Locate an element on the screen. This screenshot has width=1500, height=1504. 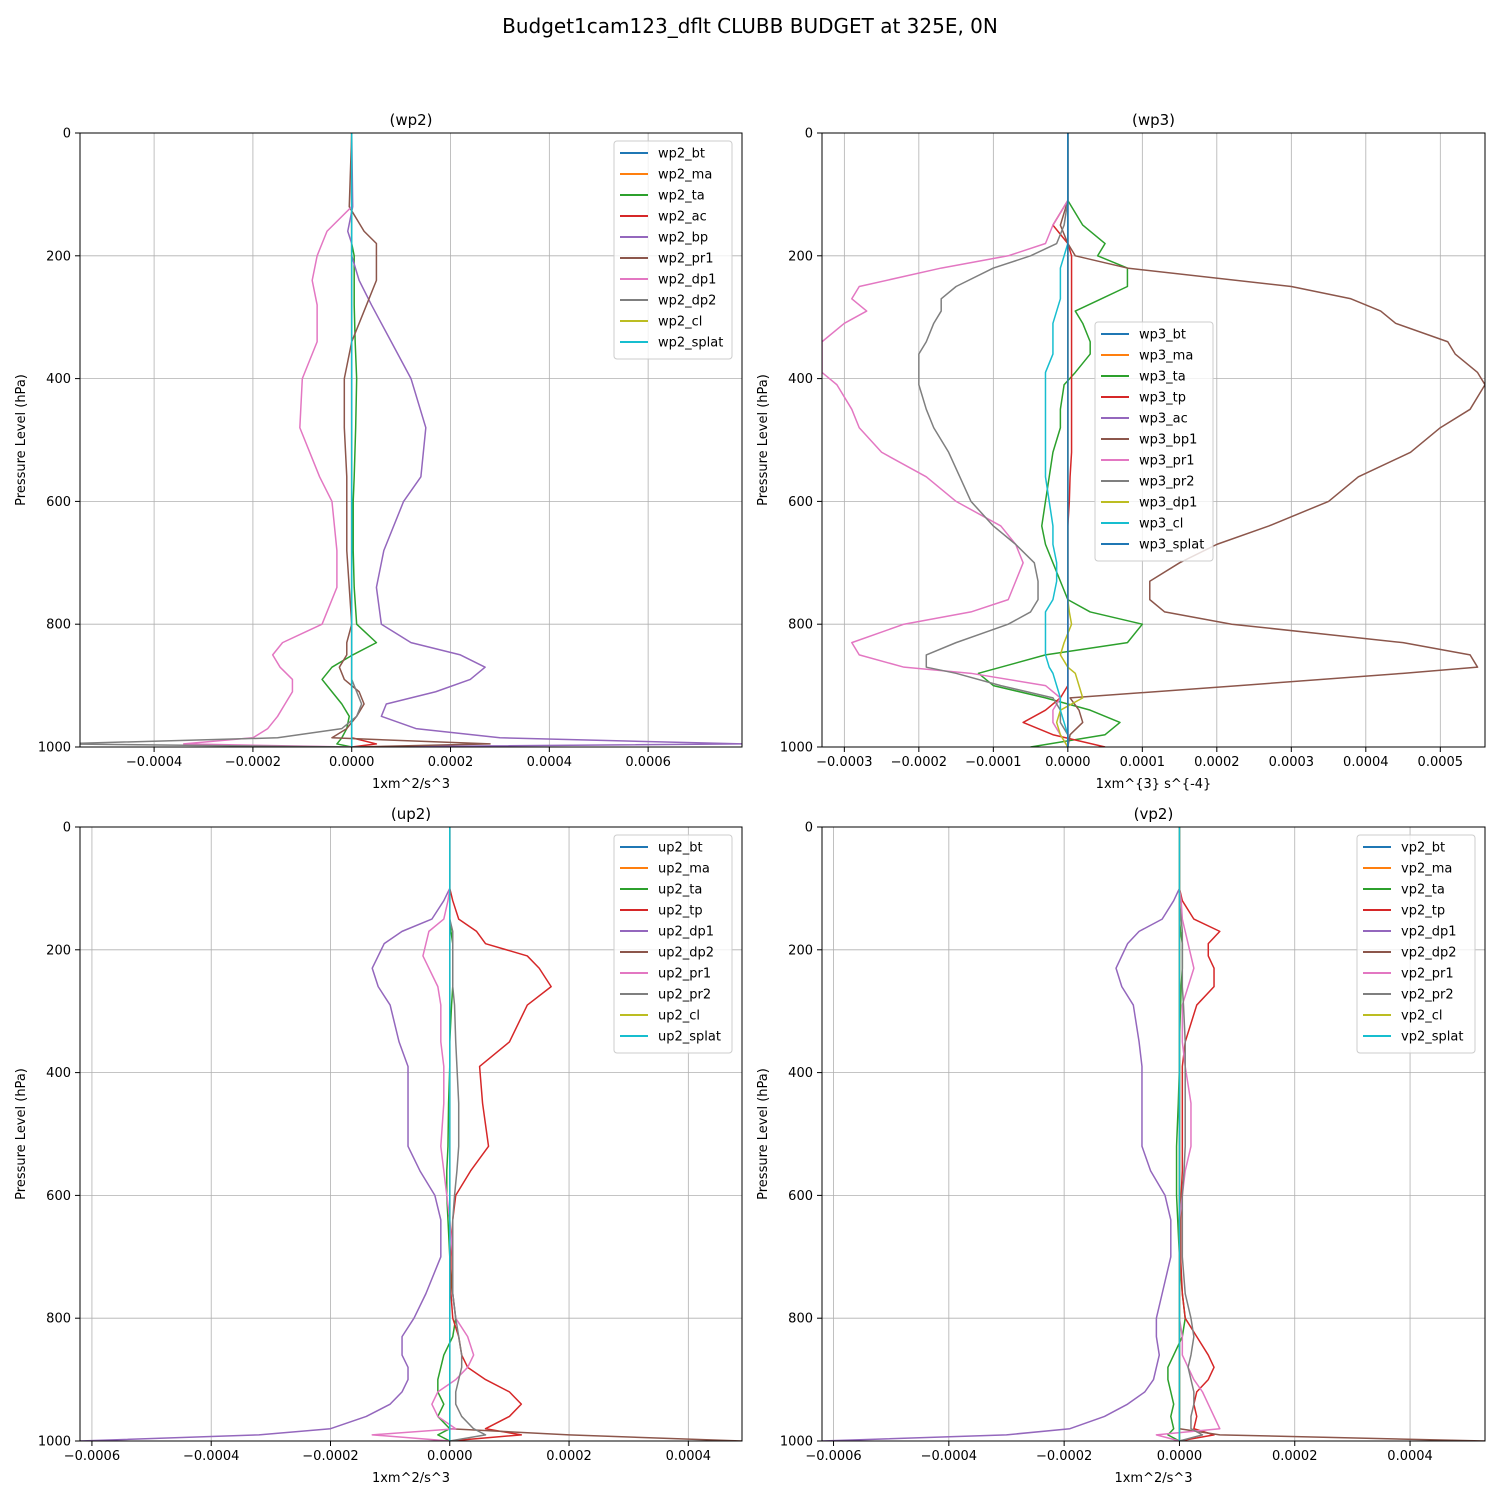
legend-label: wp3_pr2 is located at coordinates (1167, 482).